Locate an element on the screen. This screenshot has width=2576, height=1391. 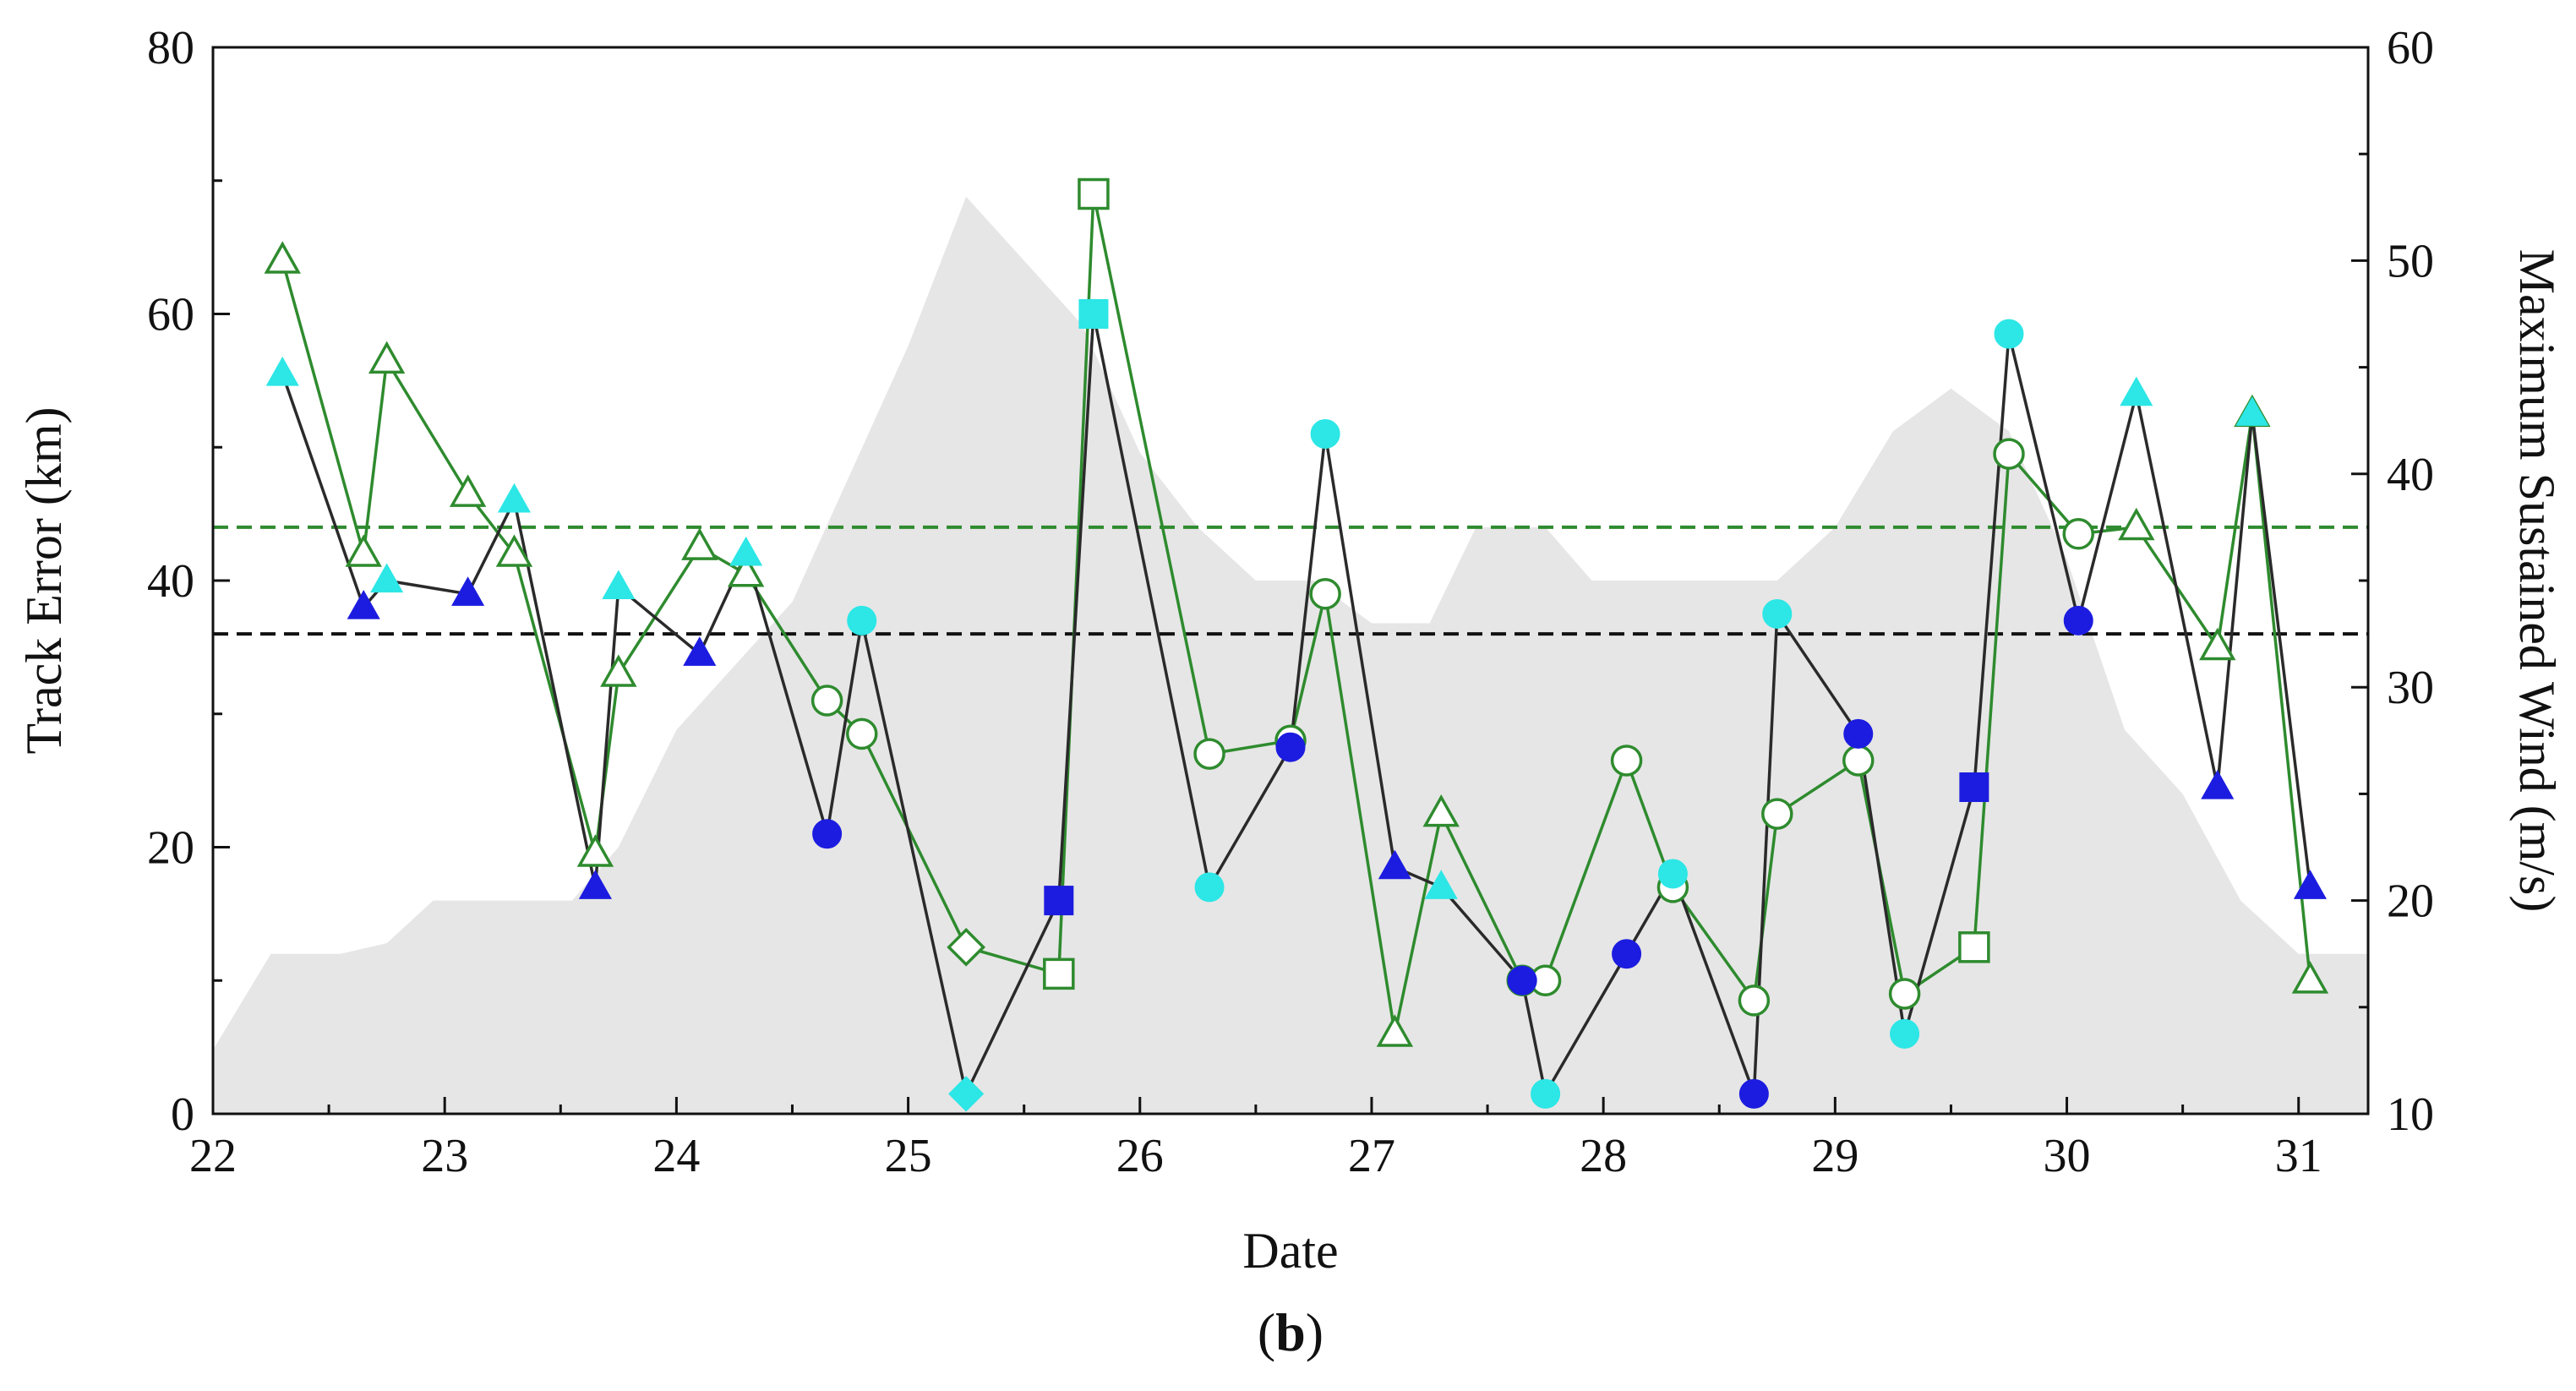
y2-tick-label: 30 is located at coordinates (2410, 688).